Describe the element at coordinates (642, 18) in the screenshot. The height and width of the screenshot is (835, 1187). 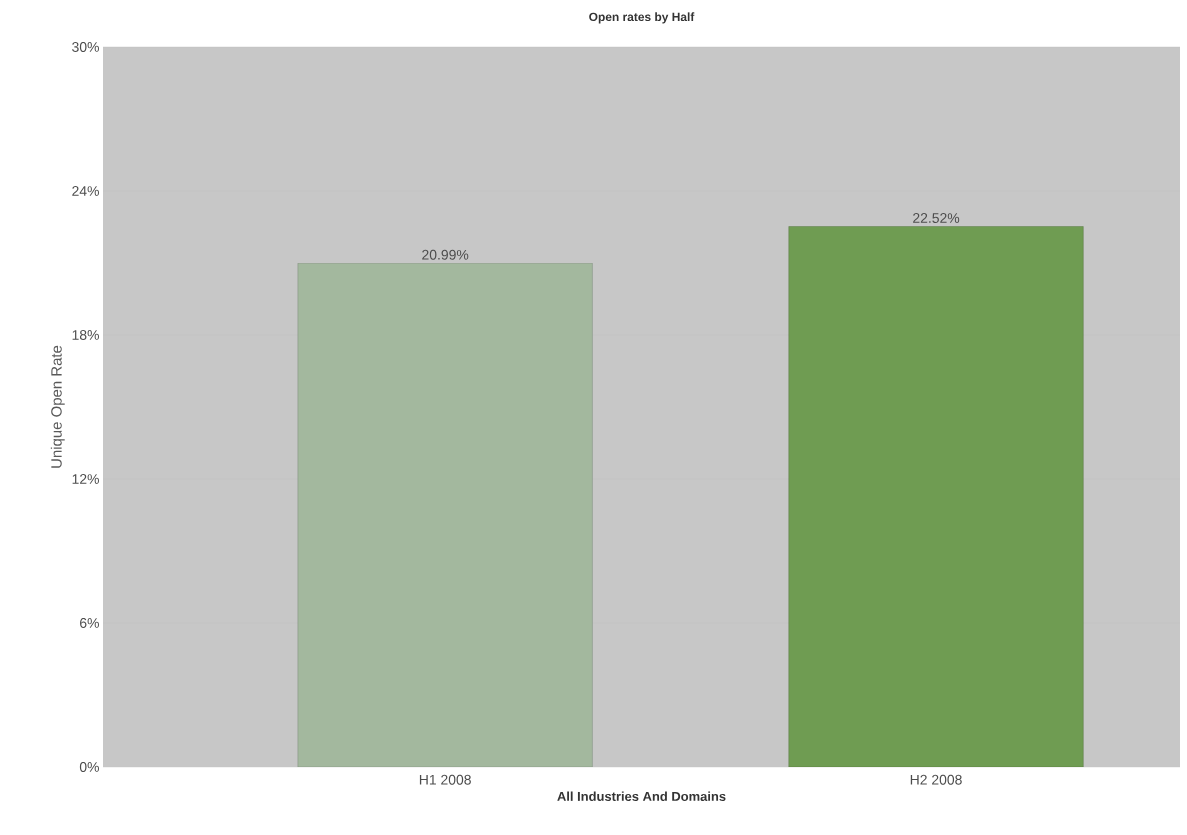
I see `chart-title: Open rates by Half` at that location.